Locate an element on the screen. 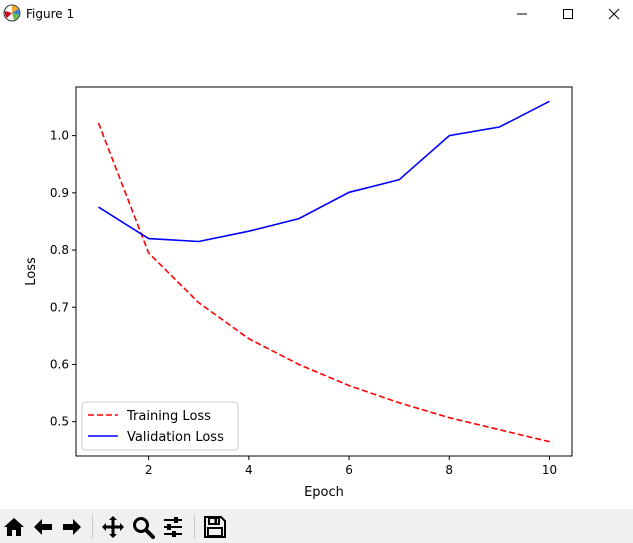 This screenshot has height=543, width=633. y-axis-label: Loss is located at coordinates (31, 271).